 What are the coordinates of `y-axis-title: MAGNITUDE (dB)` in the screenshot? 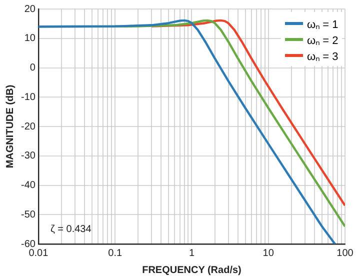 It's located at (10, 126).